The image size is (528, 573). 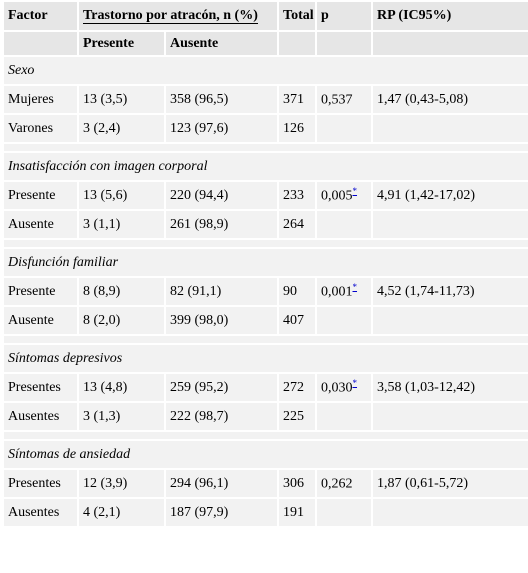 I want to click on cell-presente: 13 (3,5), so click(x=121, y=99).